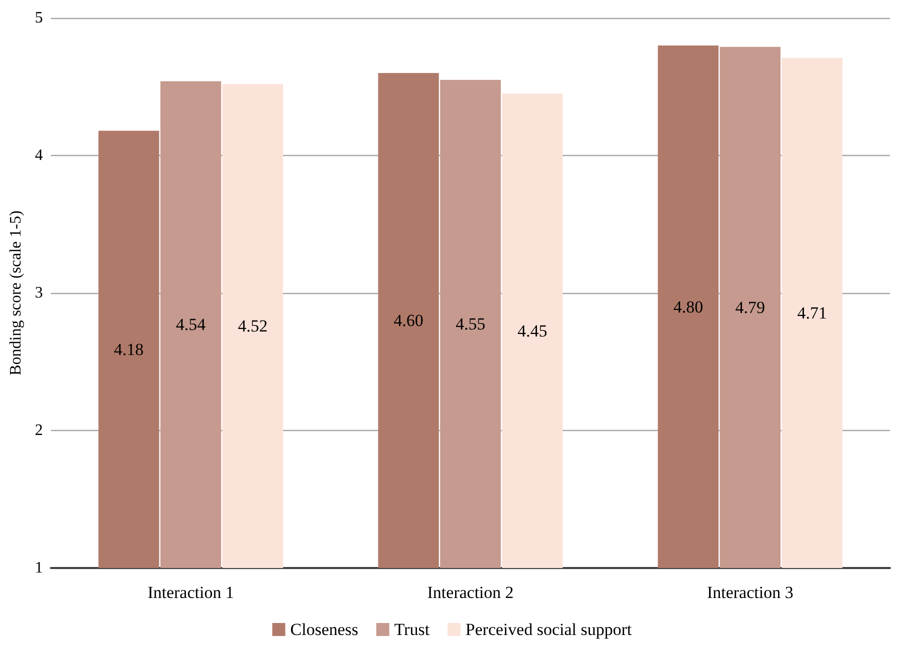 The width and height of the screenshot is (904, 651). What do you see at coordinates (38, 568) in the screenshot?
I see `y-tick-label: 1` at bounding box center [38, 568].